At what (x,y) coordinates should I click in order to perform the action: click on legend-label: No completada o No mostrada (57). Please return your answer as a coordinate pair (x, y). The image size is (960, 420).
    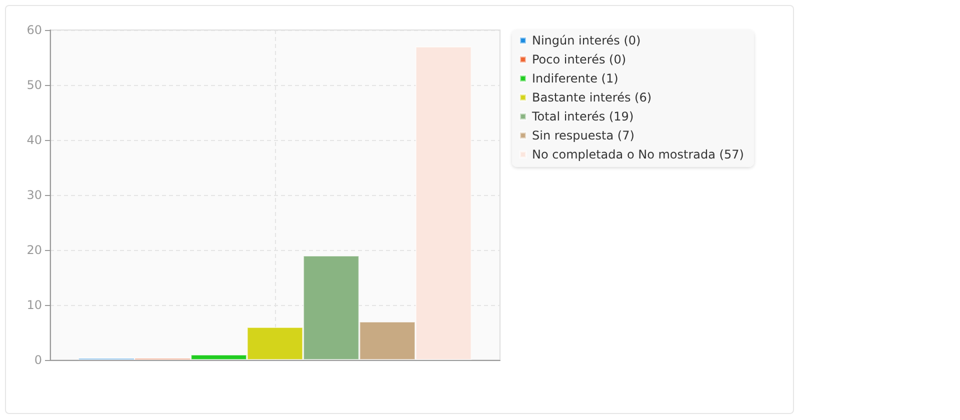
    Looking at the image, I should click on (638, 155).